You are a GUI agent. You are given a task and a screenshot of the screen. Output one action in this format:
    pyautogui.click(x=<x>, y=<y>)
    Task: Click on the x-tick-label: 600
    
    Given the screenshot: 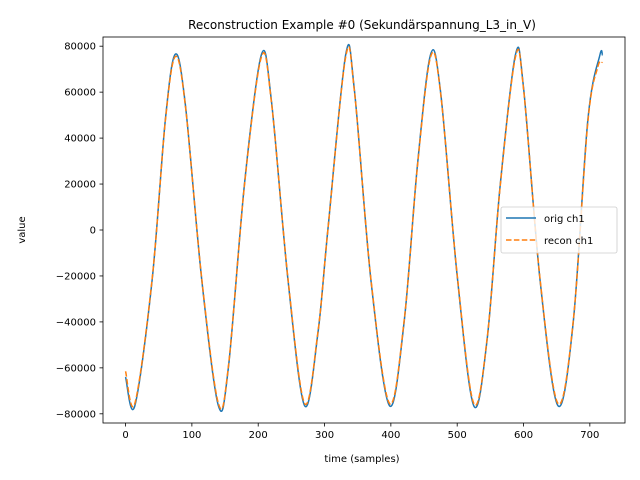 What is the action you would take?
    pyautogui.click(x=523, y=435)
    